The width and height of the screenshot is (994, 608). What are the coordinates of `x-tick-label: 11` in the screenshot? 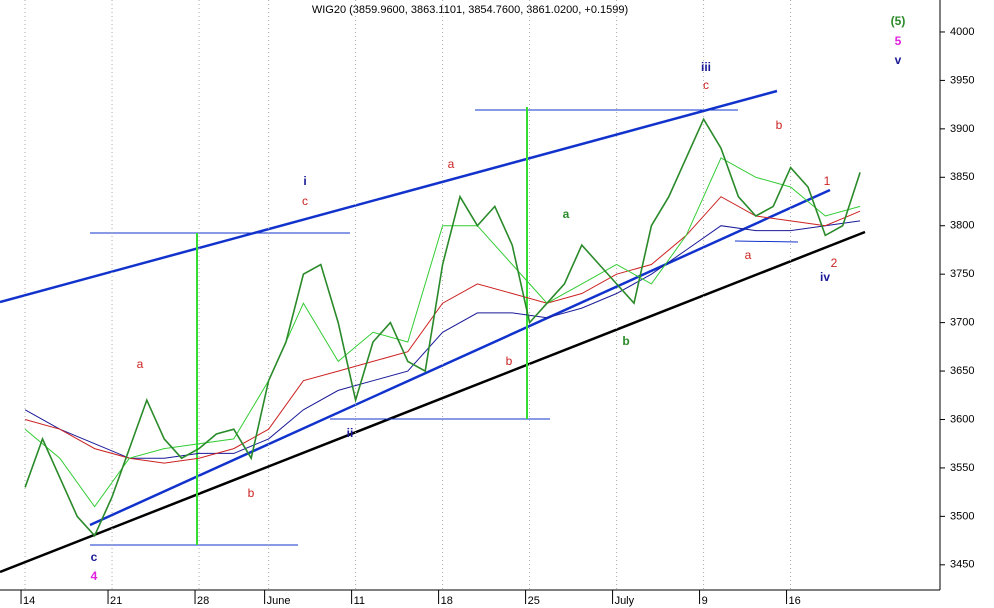 It's located at (359, 601).